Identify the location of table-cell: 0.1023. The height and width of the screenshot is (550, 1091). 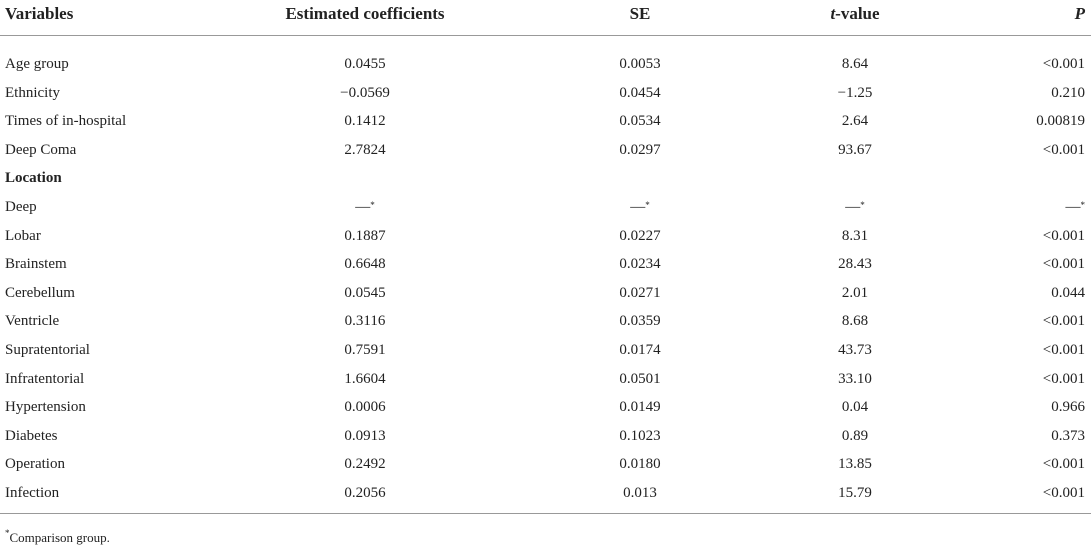
(640, 435).